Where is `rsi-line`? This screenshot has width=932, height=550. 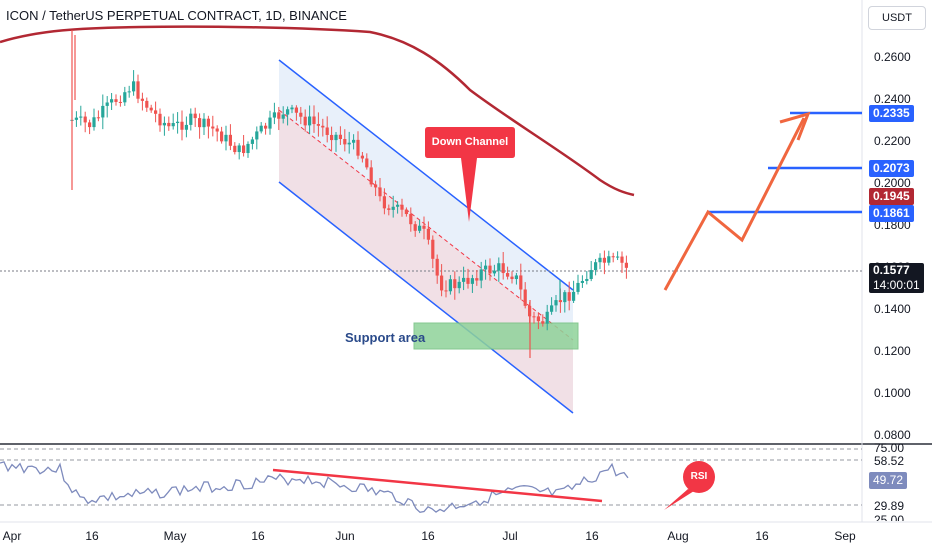 rsi-line is located at coordinates (314, 487).